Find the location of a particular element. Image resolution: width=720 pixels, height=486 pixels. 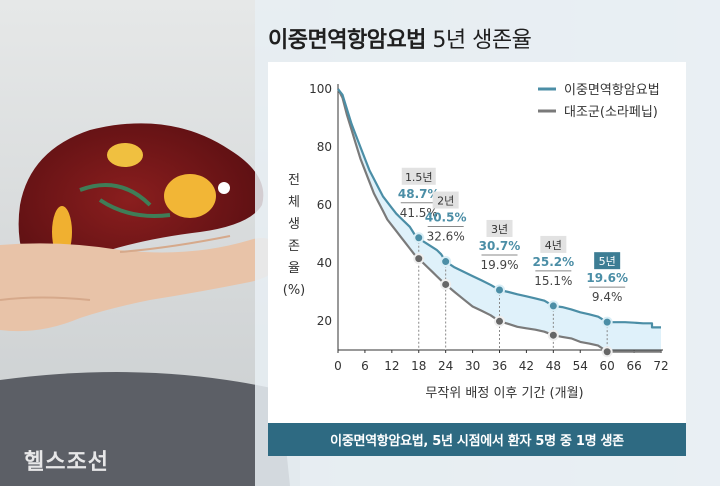

y-axis-label-char: 체 is located at coordinates (294, 202).